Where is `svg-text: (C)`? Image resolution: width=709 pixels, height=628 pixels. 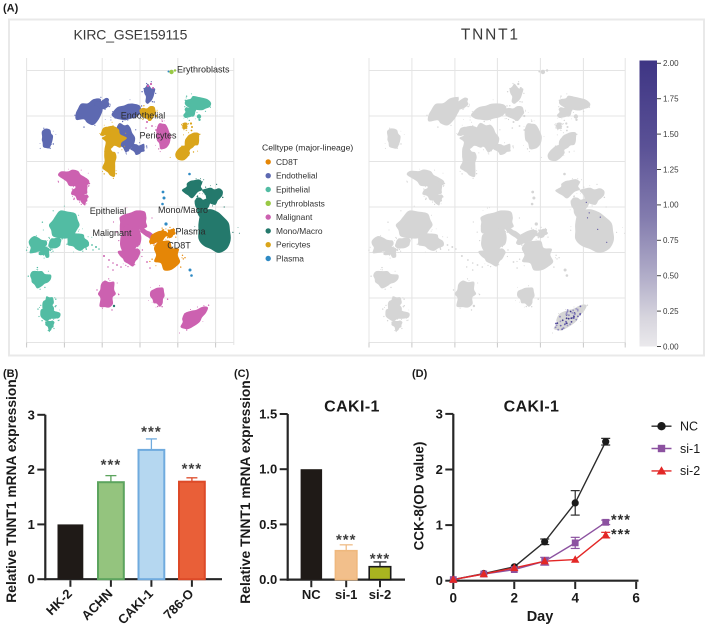 svg-text: (C) is located at coordinates (242, 374).